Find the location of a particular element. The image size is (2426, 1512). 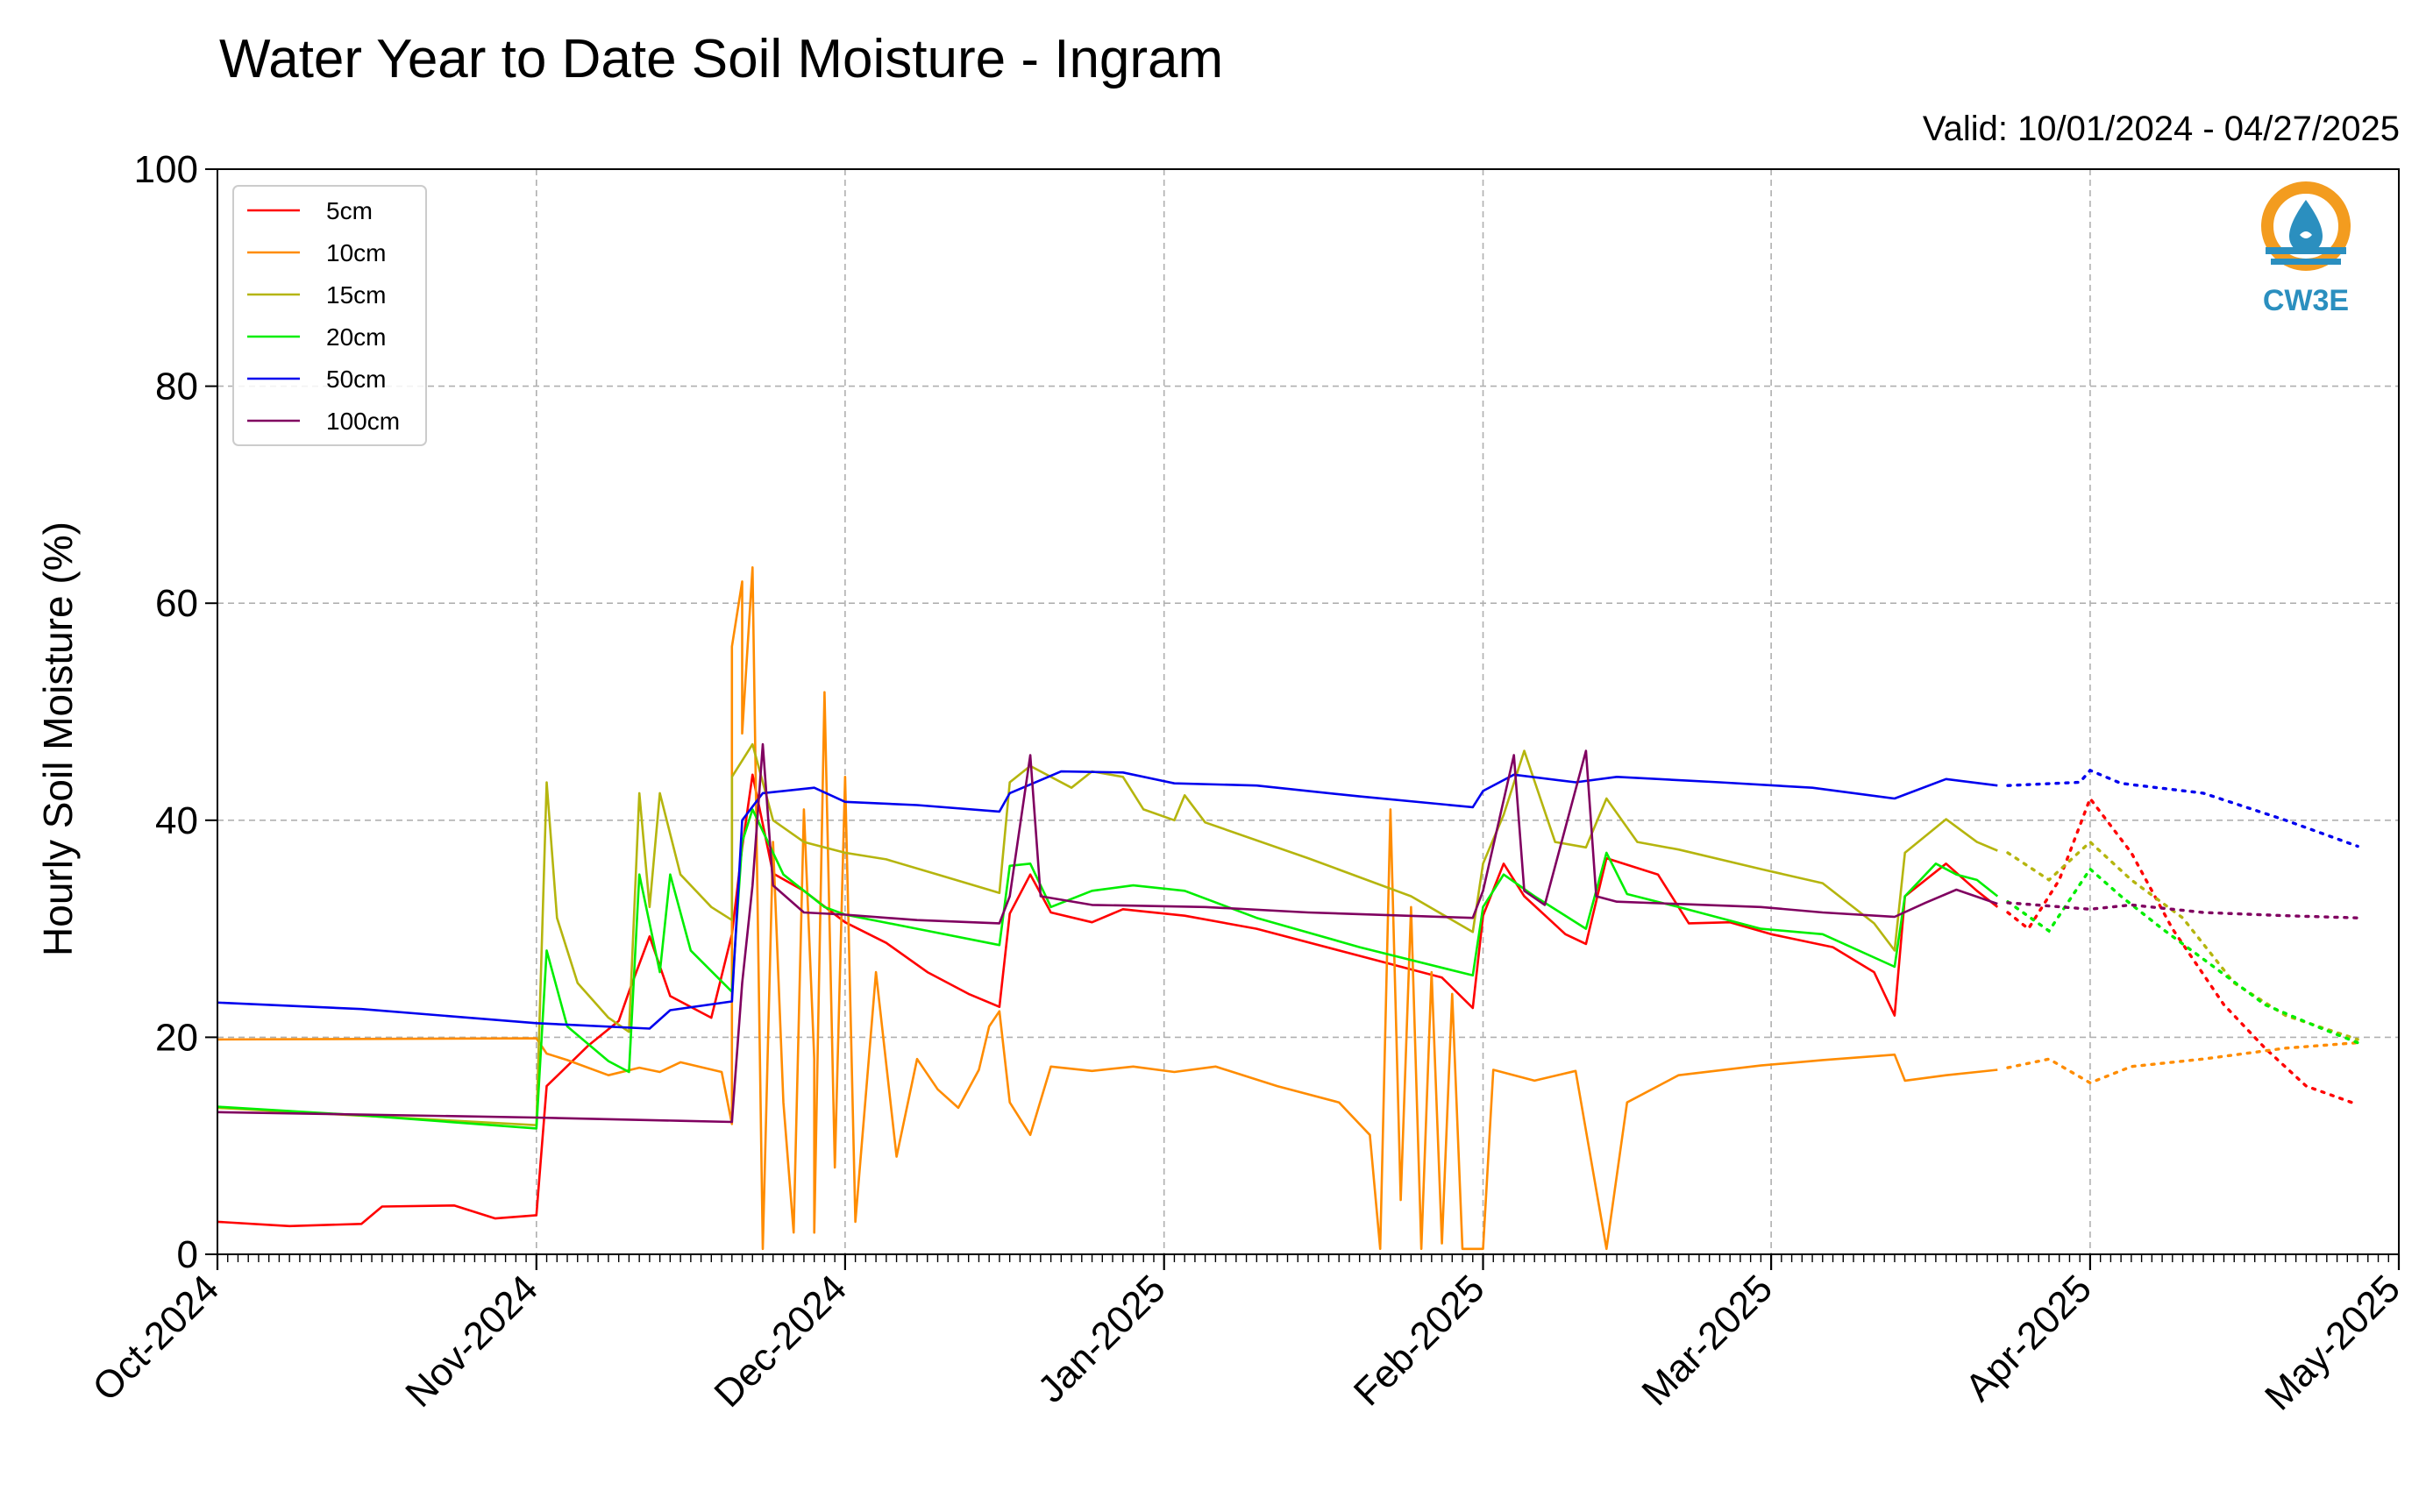

y-tick-label: 40 is located at coordinates (176, 820).